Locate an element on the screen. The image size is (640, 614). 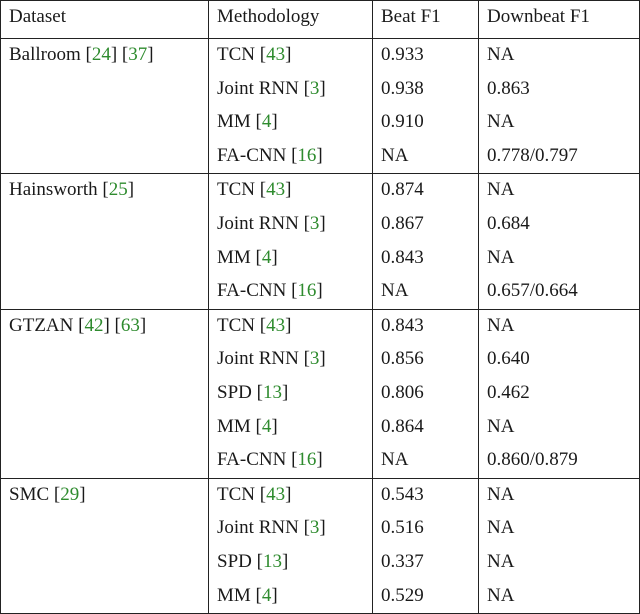
beat-f1-cell: 0.874 is located at coordinates (425, 190).